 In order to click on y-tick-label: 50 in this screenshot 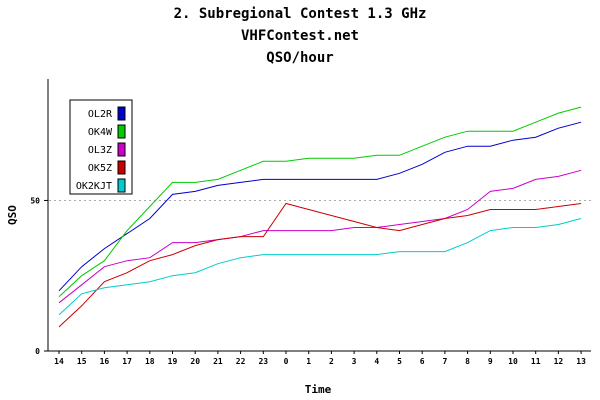, I will do `click(35, 200)`.